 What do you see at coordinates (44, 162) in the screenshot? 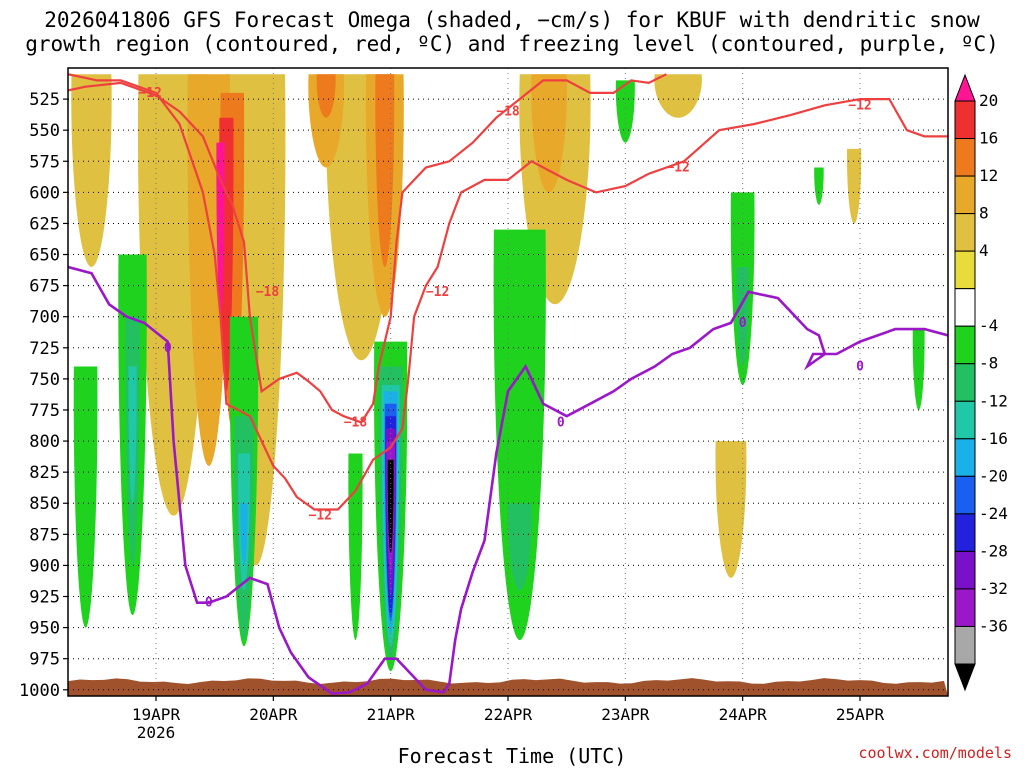
I see `y-tick-label: 575` at bounding box center [44, 162].